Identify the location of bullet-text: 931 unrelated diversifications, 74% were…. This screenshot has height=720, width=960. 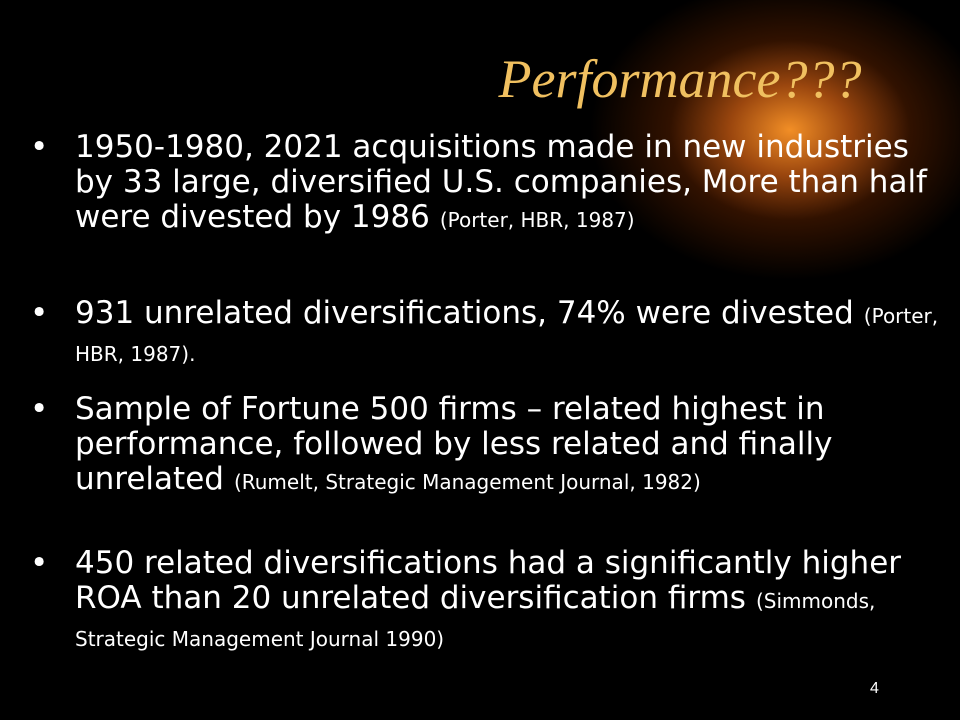
(464, 313).